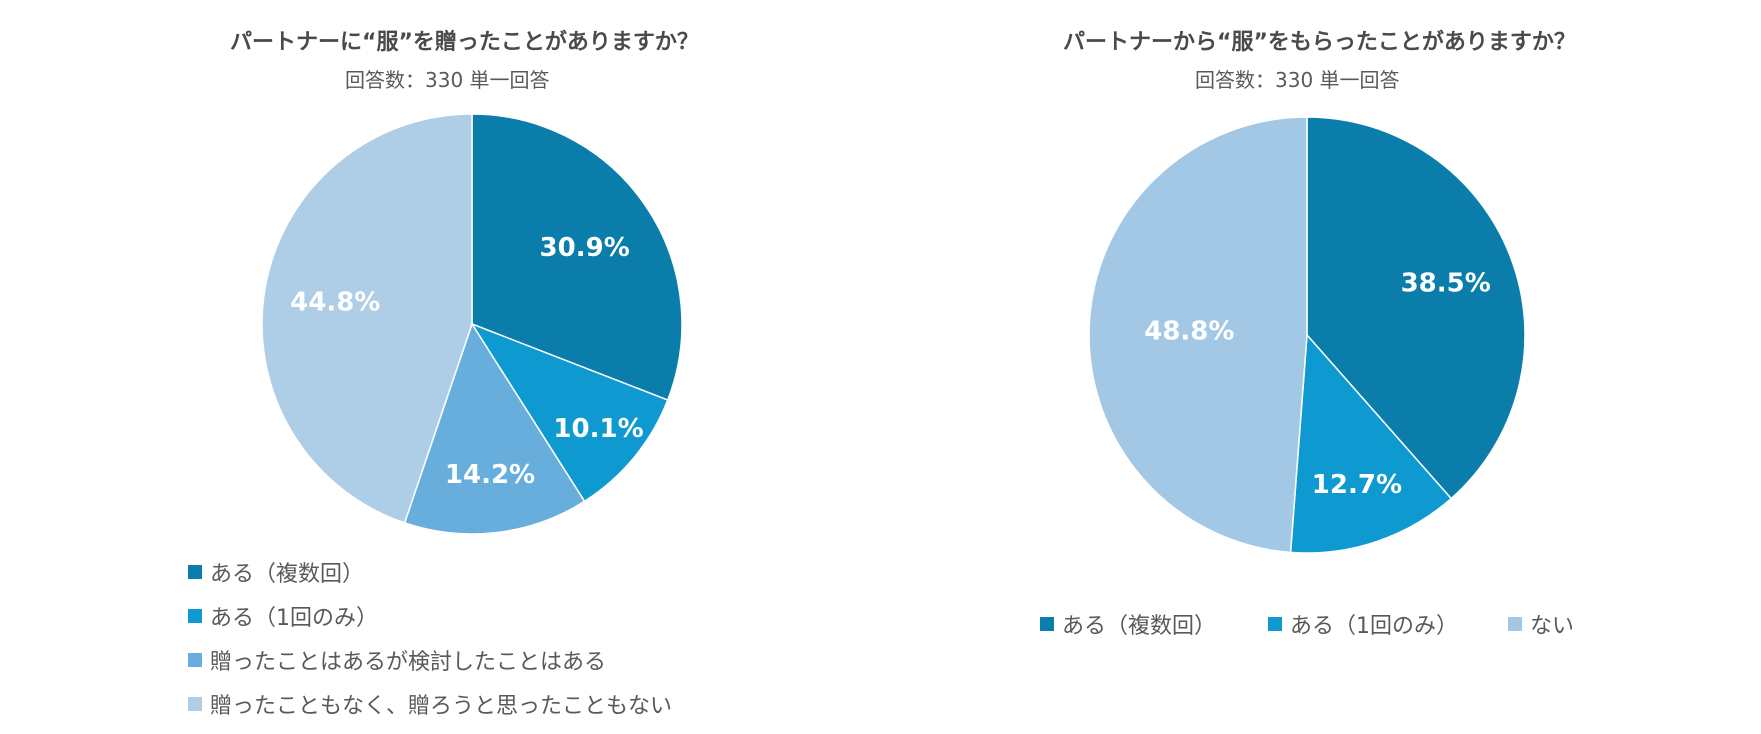 The image size is (1761, 734). I want to click on legend-item: 贈ったこともなく、贈ろうと思ったこともない, so click(430, 704).